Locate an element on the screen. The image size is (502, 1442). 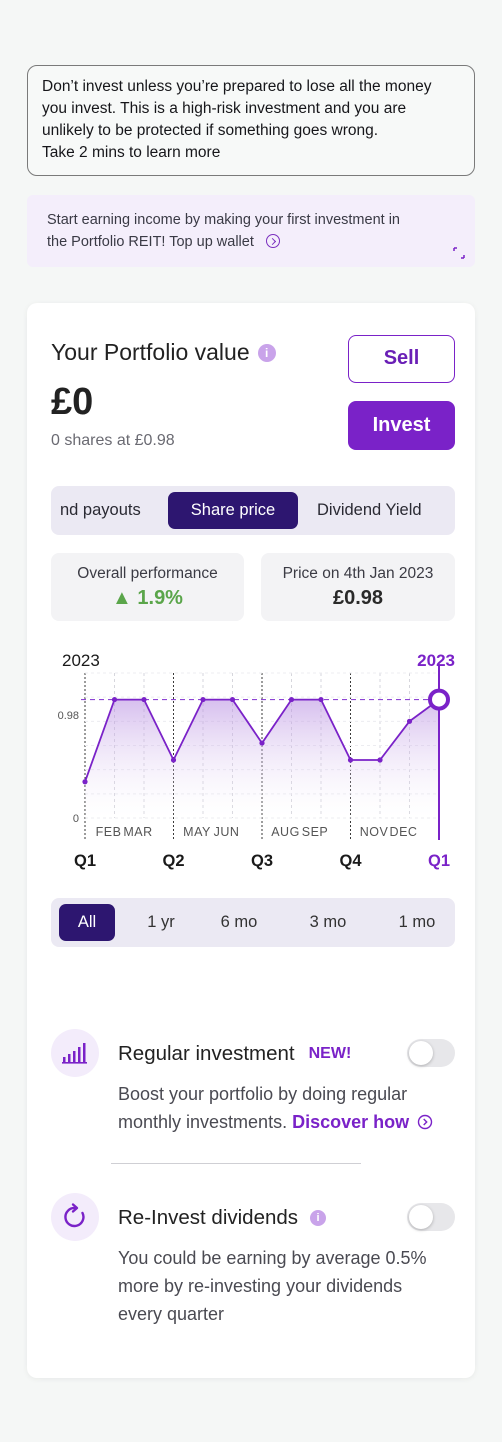
chart-year-right: 2023 is located at coordinates (436, 660).